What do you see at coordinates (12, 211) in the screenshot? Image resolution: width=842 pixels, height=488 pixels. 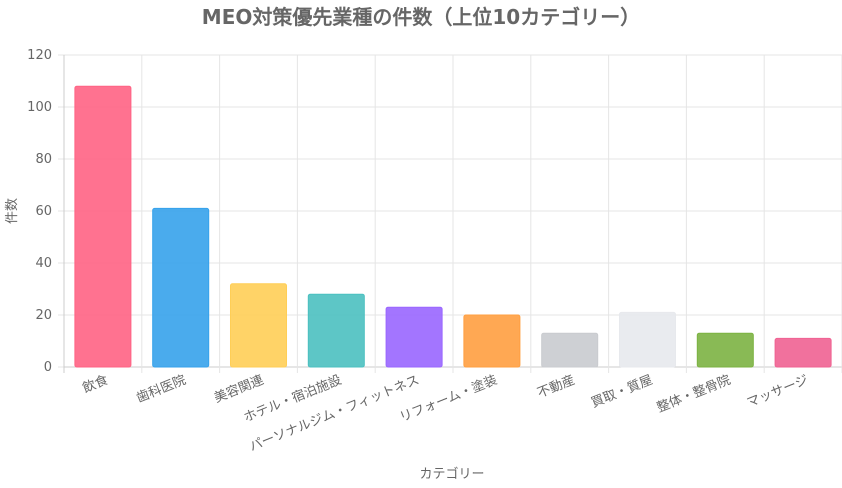 I see `y-axis-title: 件数` at bounding box center [12, 211].